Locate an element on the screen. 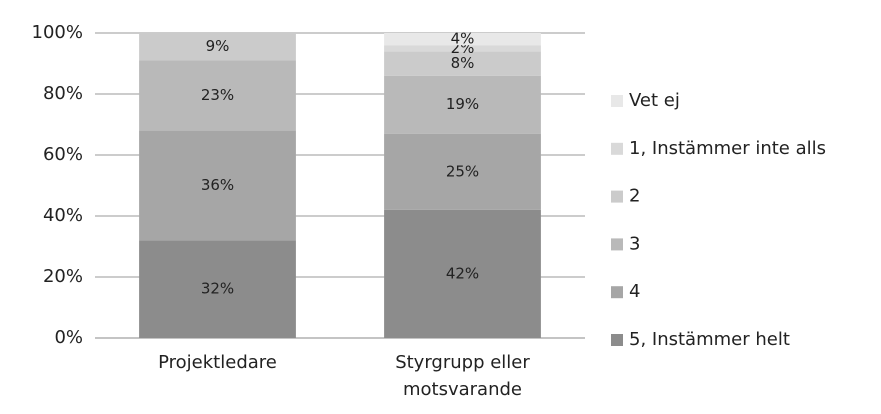 The height and width of the screenshot is (414, 881). y-tick-label: 80% is located at coordinates (63, 93).